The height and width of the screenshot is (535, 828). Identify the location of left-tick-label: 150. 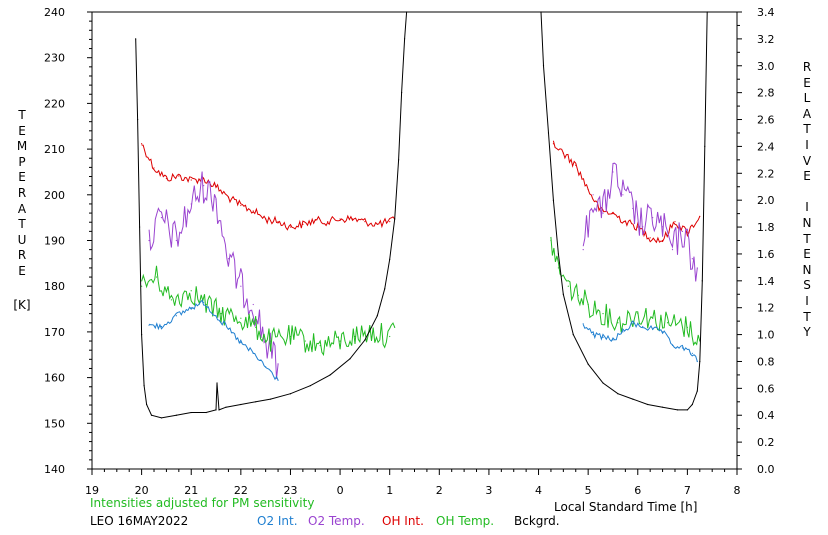
(54, 423).